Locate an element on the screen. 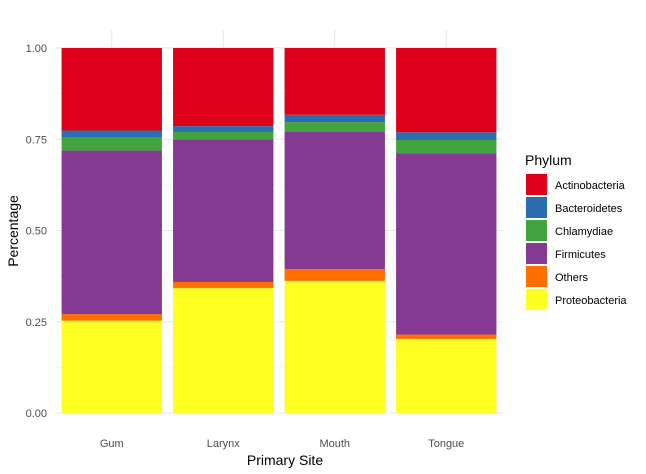 The height and width of the screenshot is (474, 646). legend-label-others: Others is located at coordinates (572, 278).